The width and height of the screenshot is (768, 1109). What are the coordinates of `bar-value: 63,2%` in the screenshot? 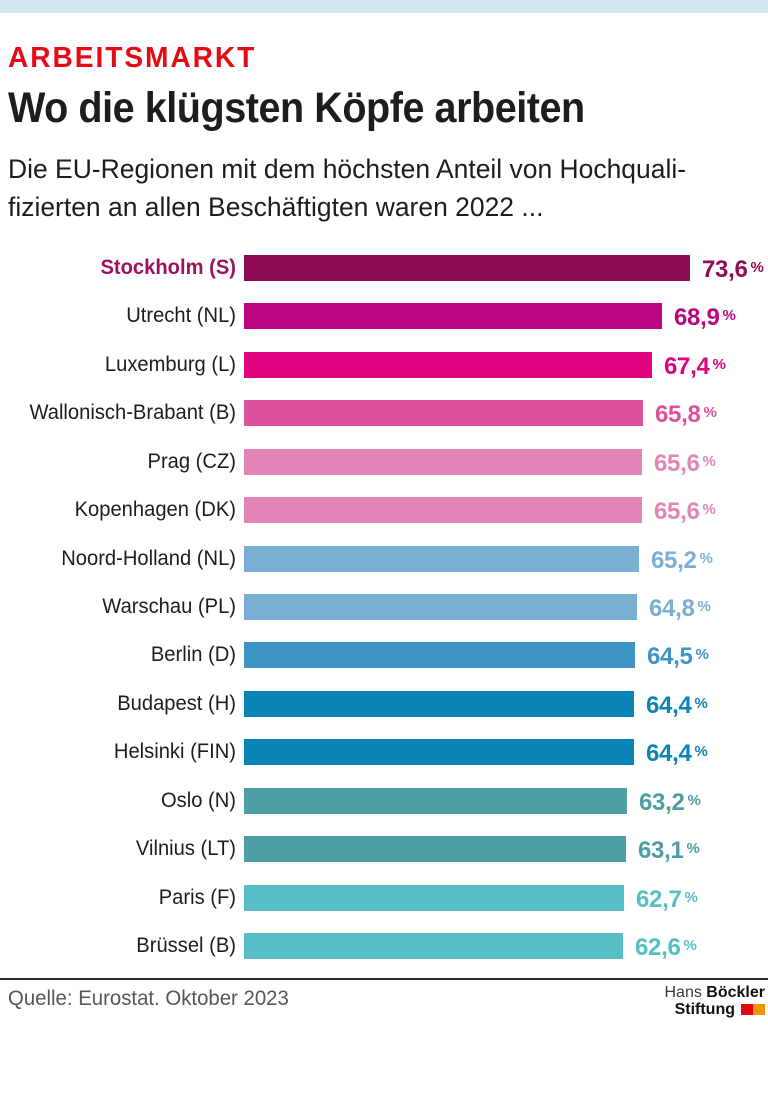 It's located at (670, 802).